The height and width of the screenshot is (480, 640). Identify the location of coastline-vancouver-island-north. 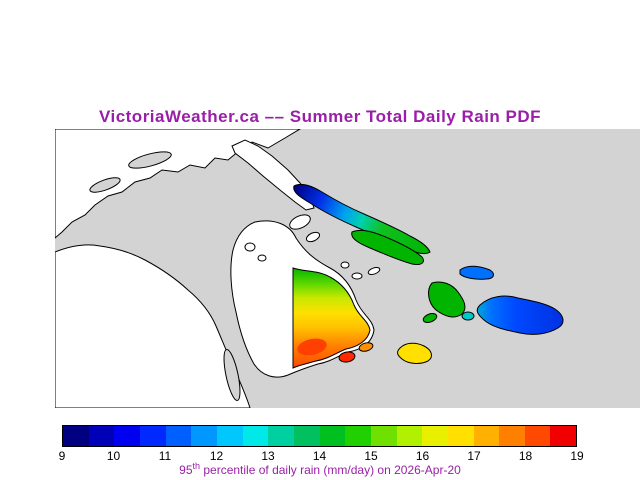
(178, 184).